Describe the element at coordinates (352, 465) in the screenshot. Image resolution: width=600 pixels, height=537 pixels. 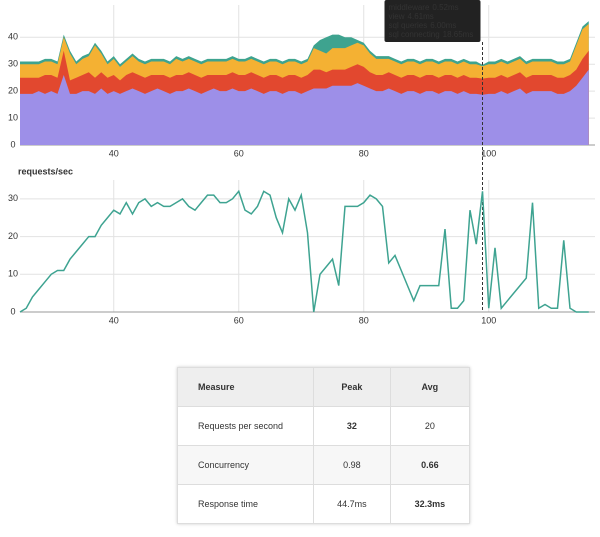
I see `cell: 0.98` at that location.